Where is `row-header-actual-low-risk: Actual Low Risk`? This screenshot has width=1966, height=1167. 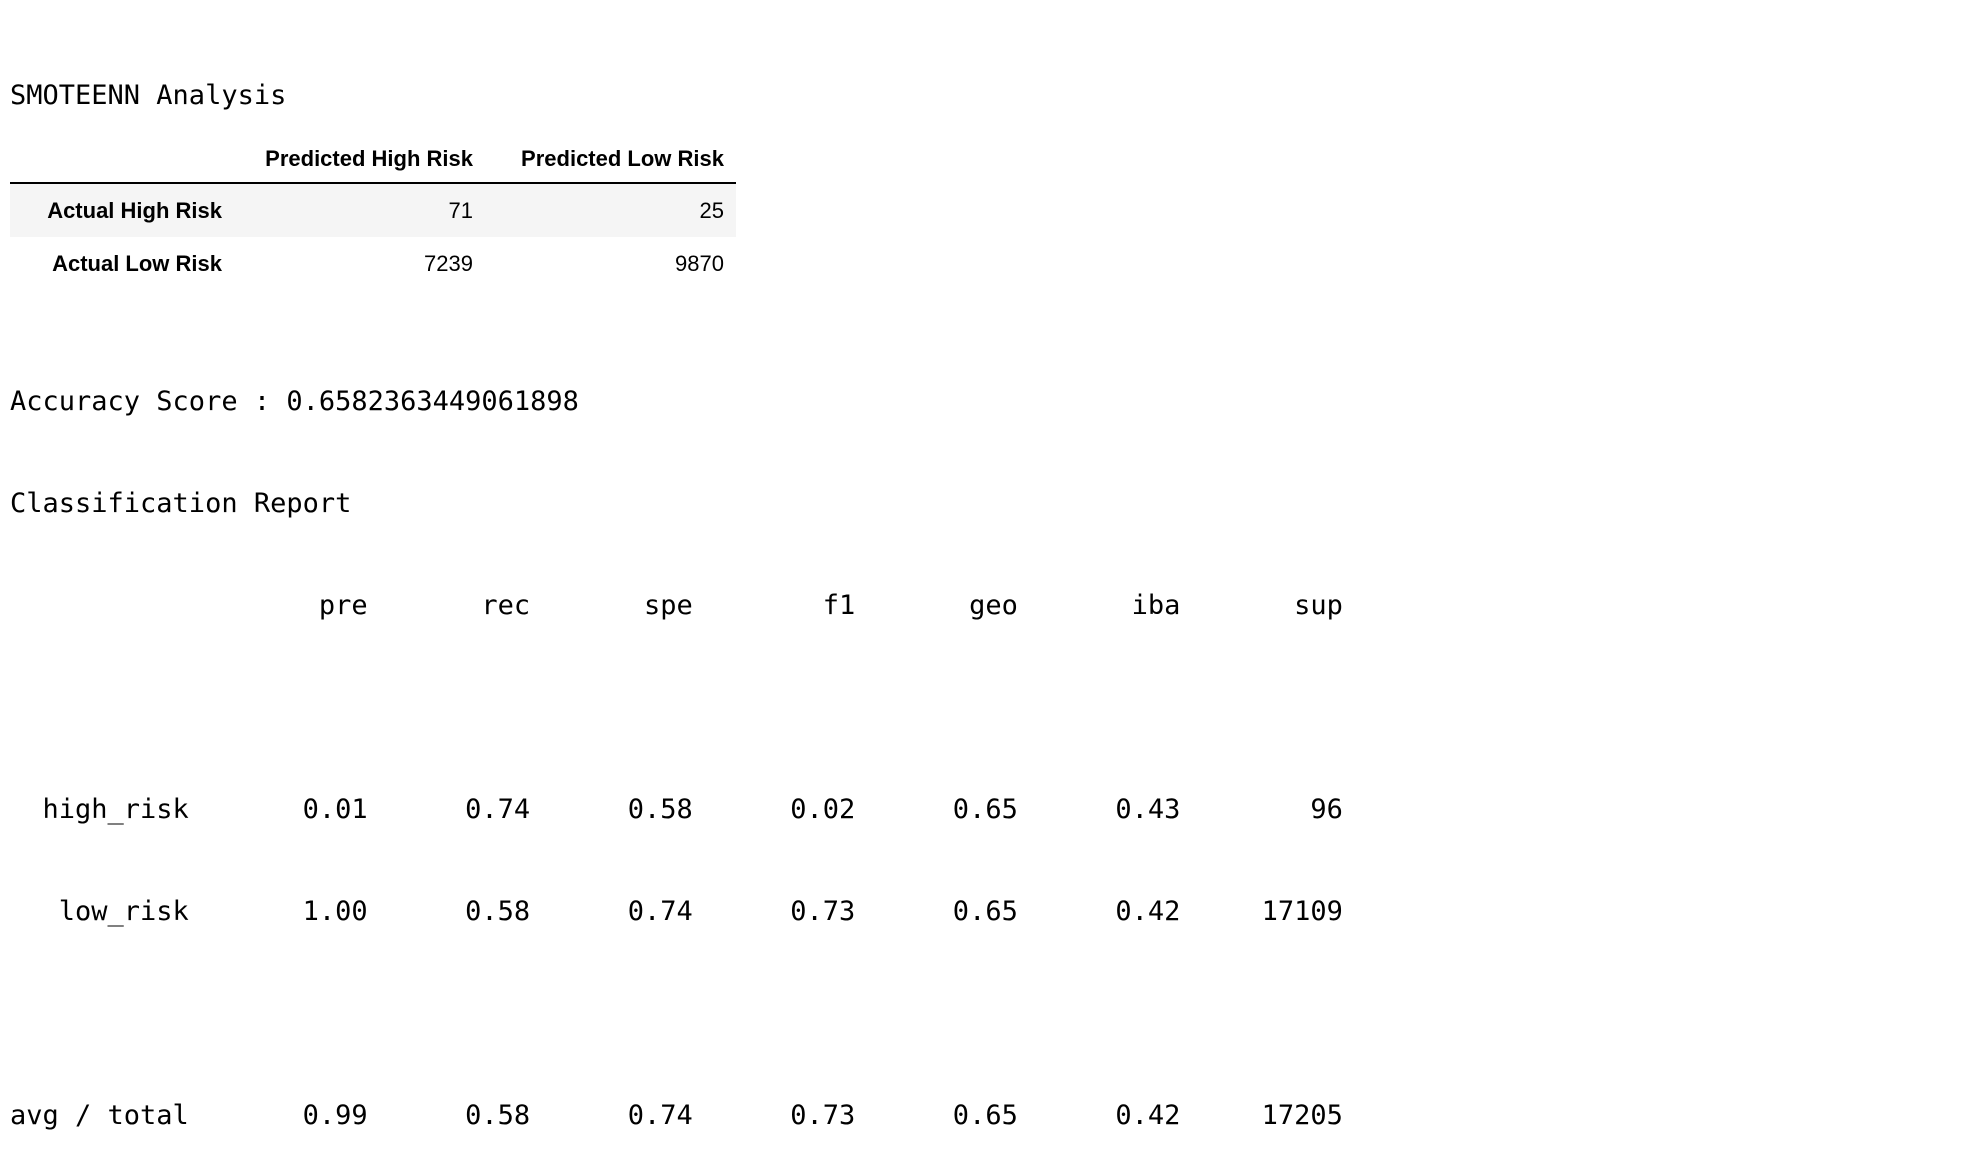 row-header-actual-low-risk: Actual Low Risk is located at coordinates (137, 263).